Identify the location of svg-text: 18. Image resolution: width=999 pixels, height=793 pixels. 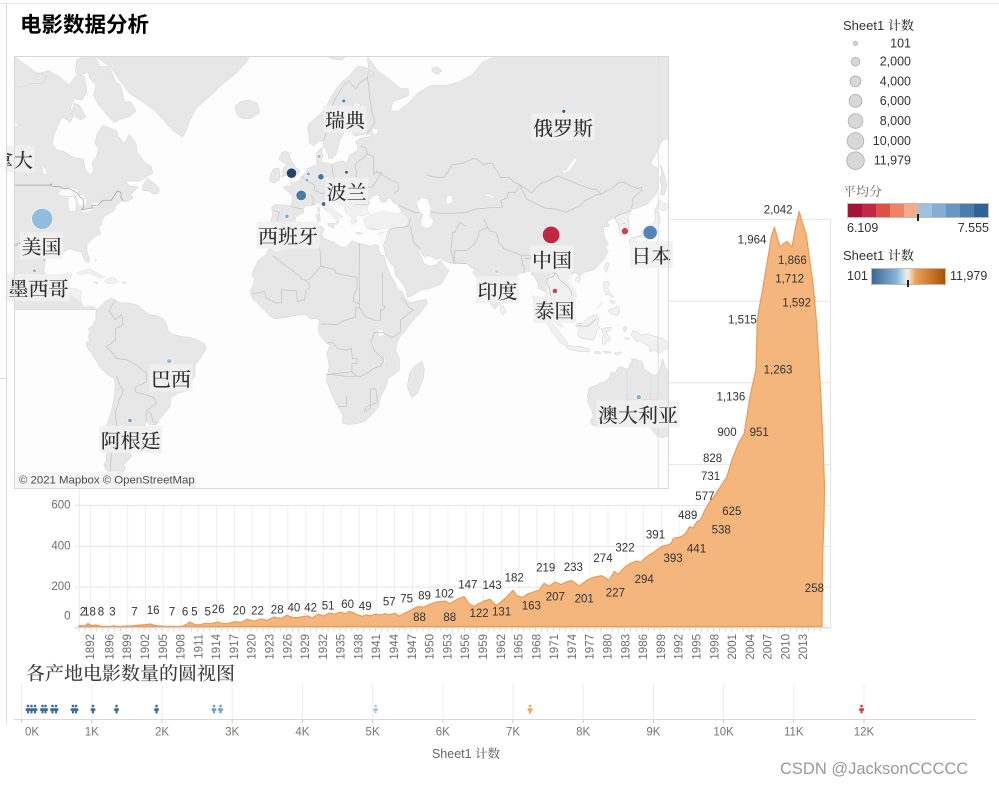
(89, 613).